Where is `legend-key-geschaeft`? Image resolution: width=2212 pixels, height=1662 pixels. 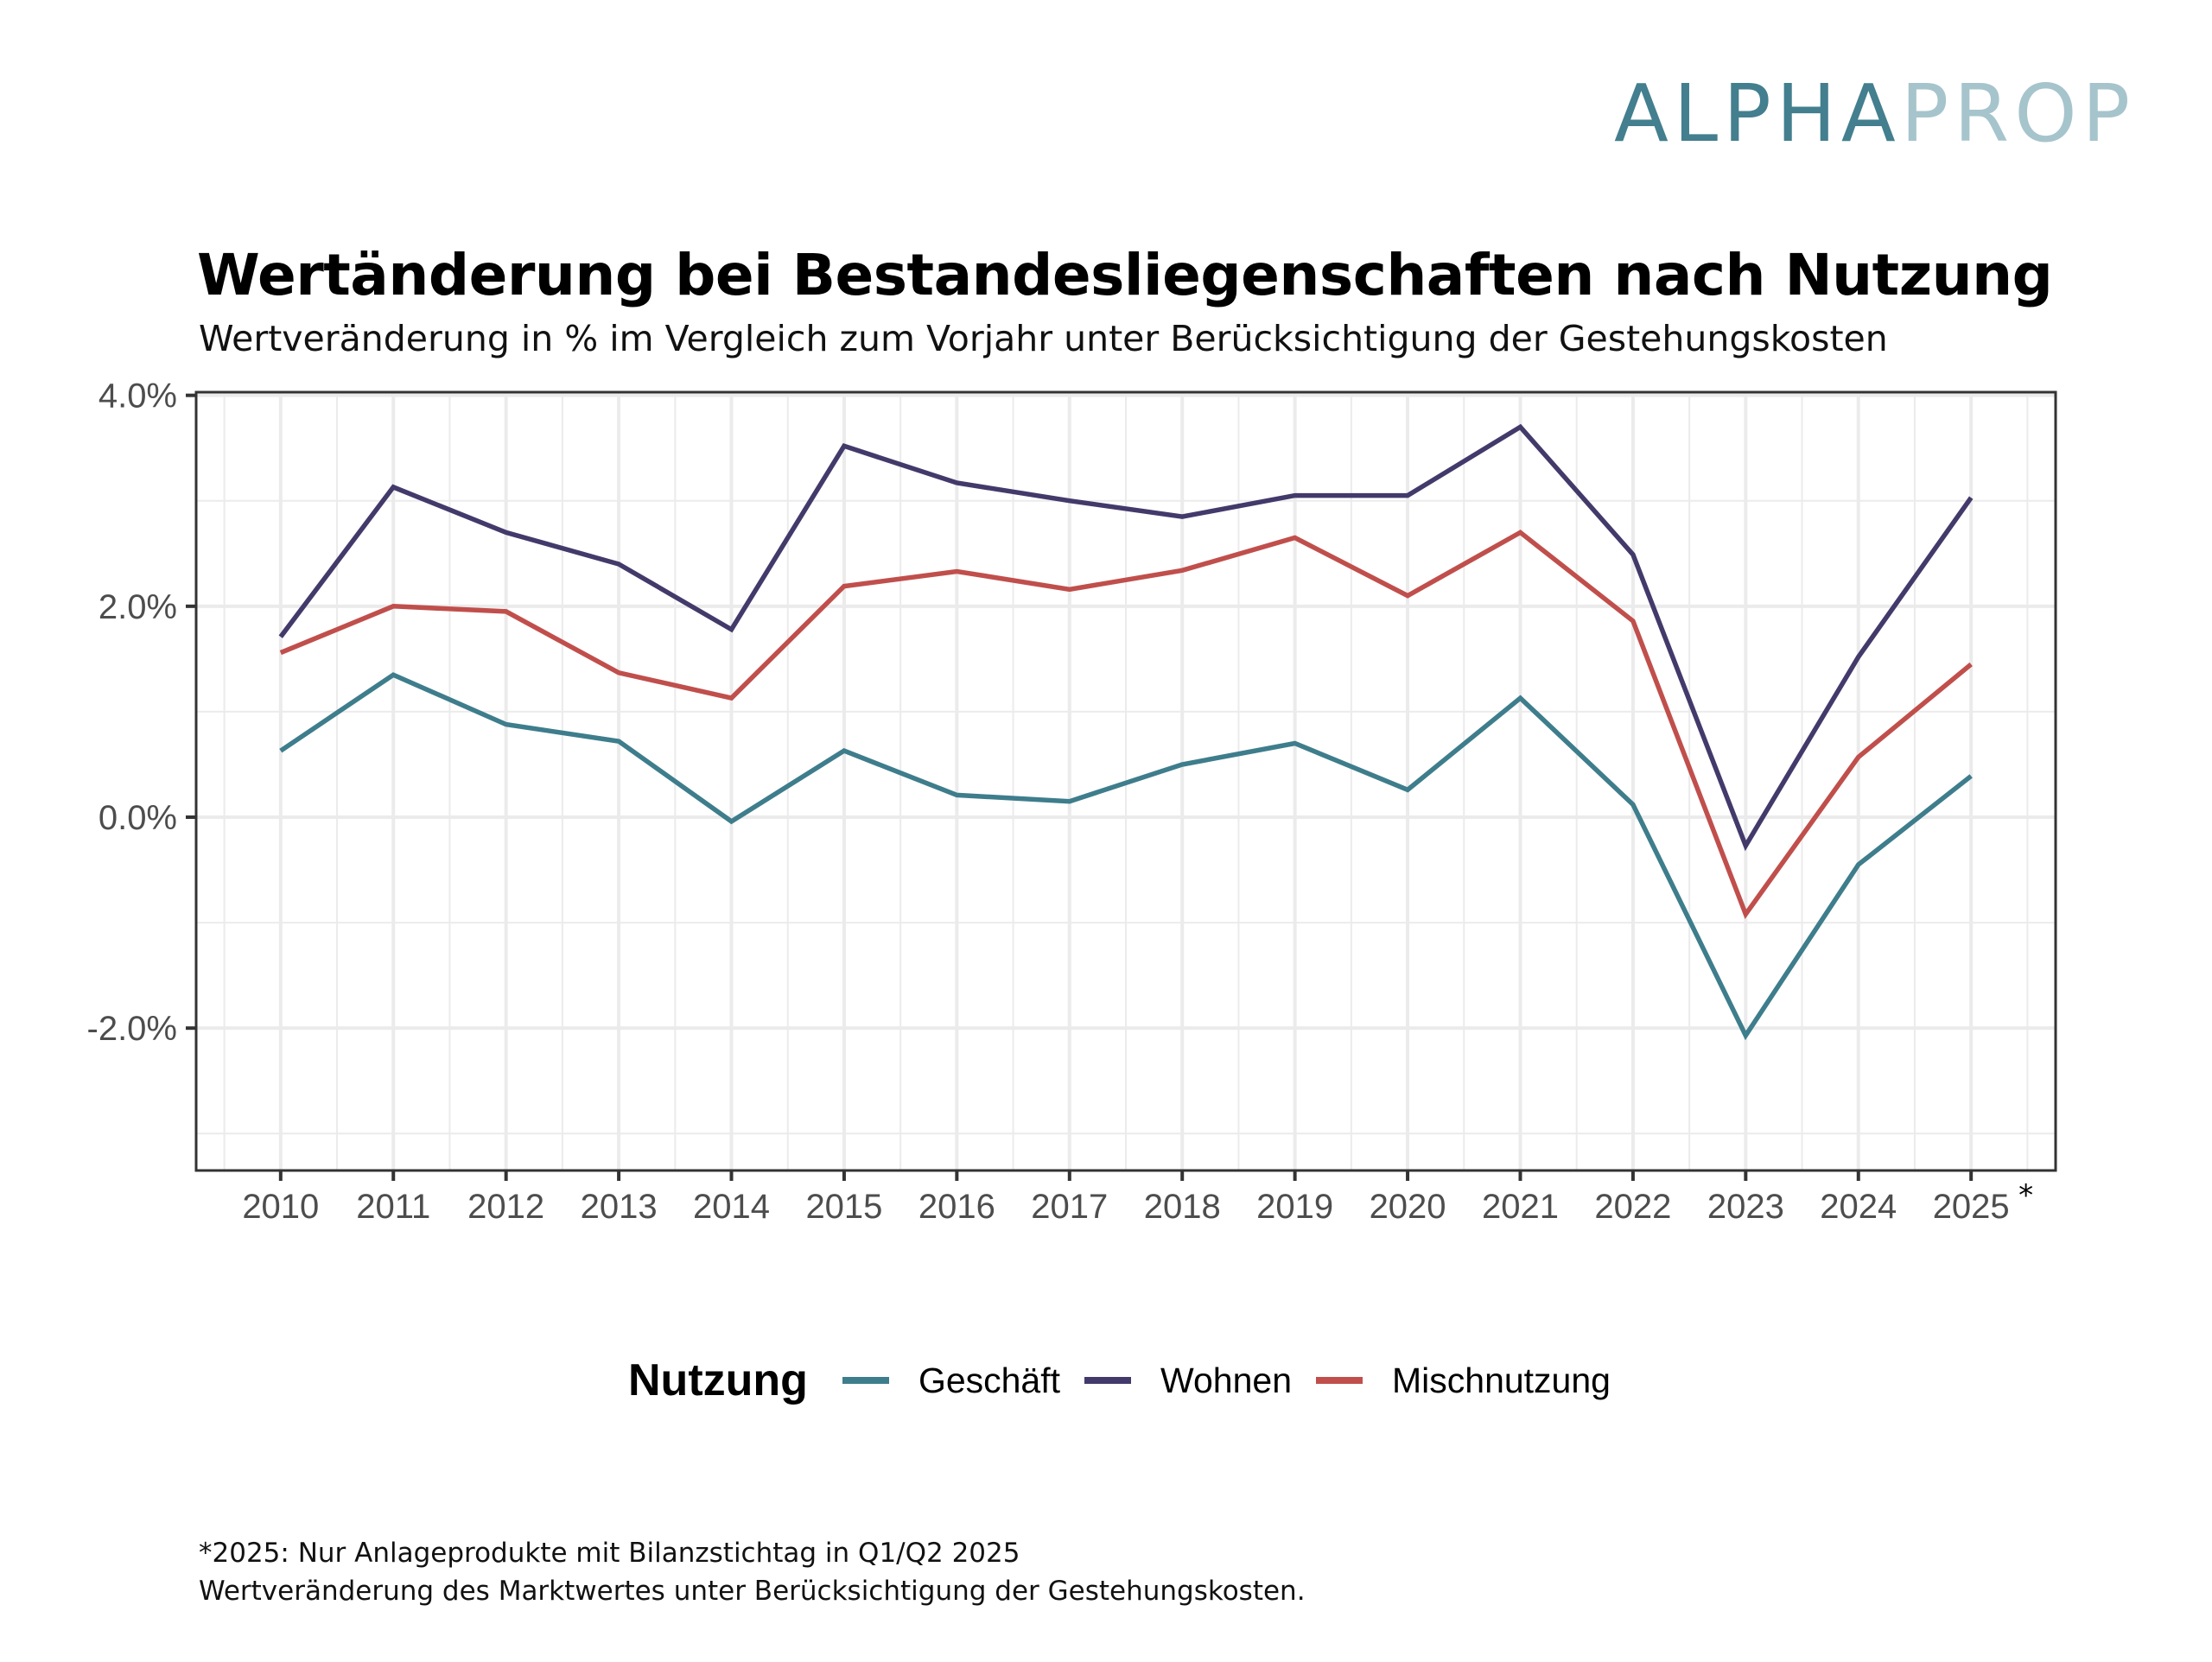 legend-key-geschaeft is located at coordinates (865, 1380).